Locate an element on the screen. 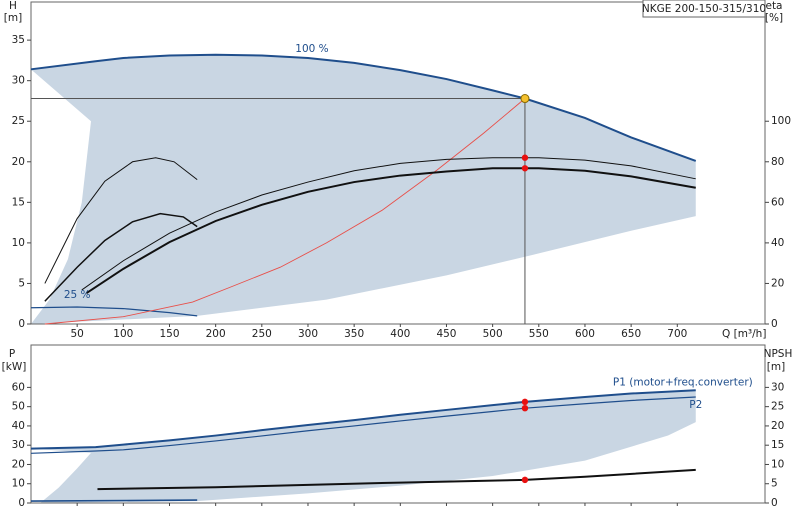  y-tick-label: 25 is located at coordinates (18, 121).